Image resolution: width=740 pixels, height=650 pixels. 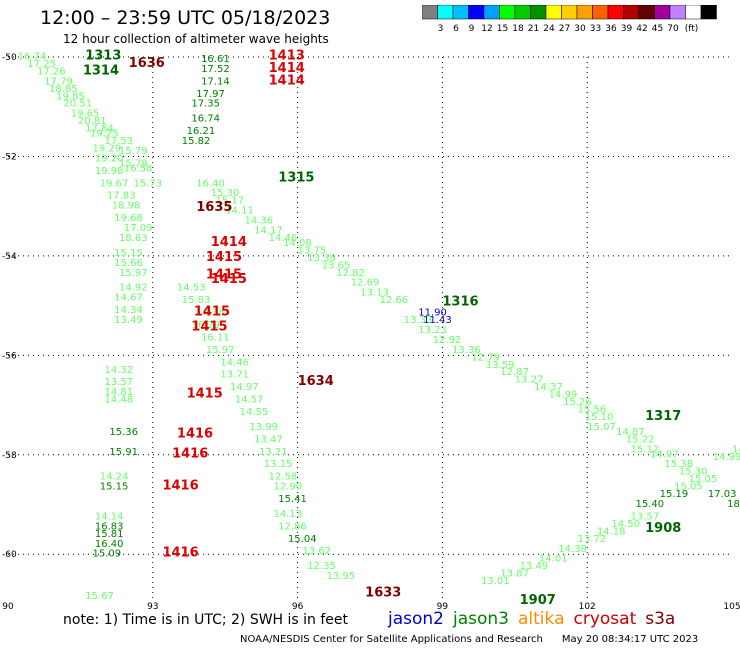 I want to click on pass-time-label: 1634, so click(x=316, y=381).